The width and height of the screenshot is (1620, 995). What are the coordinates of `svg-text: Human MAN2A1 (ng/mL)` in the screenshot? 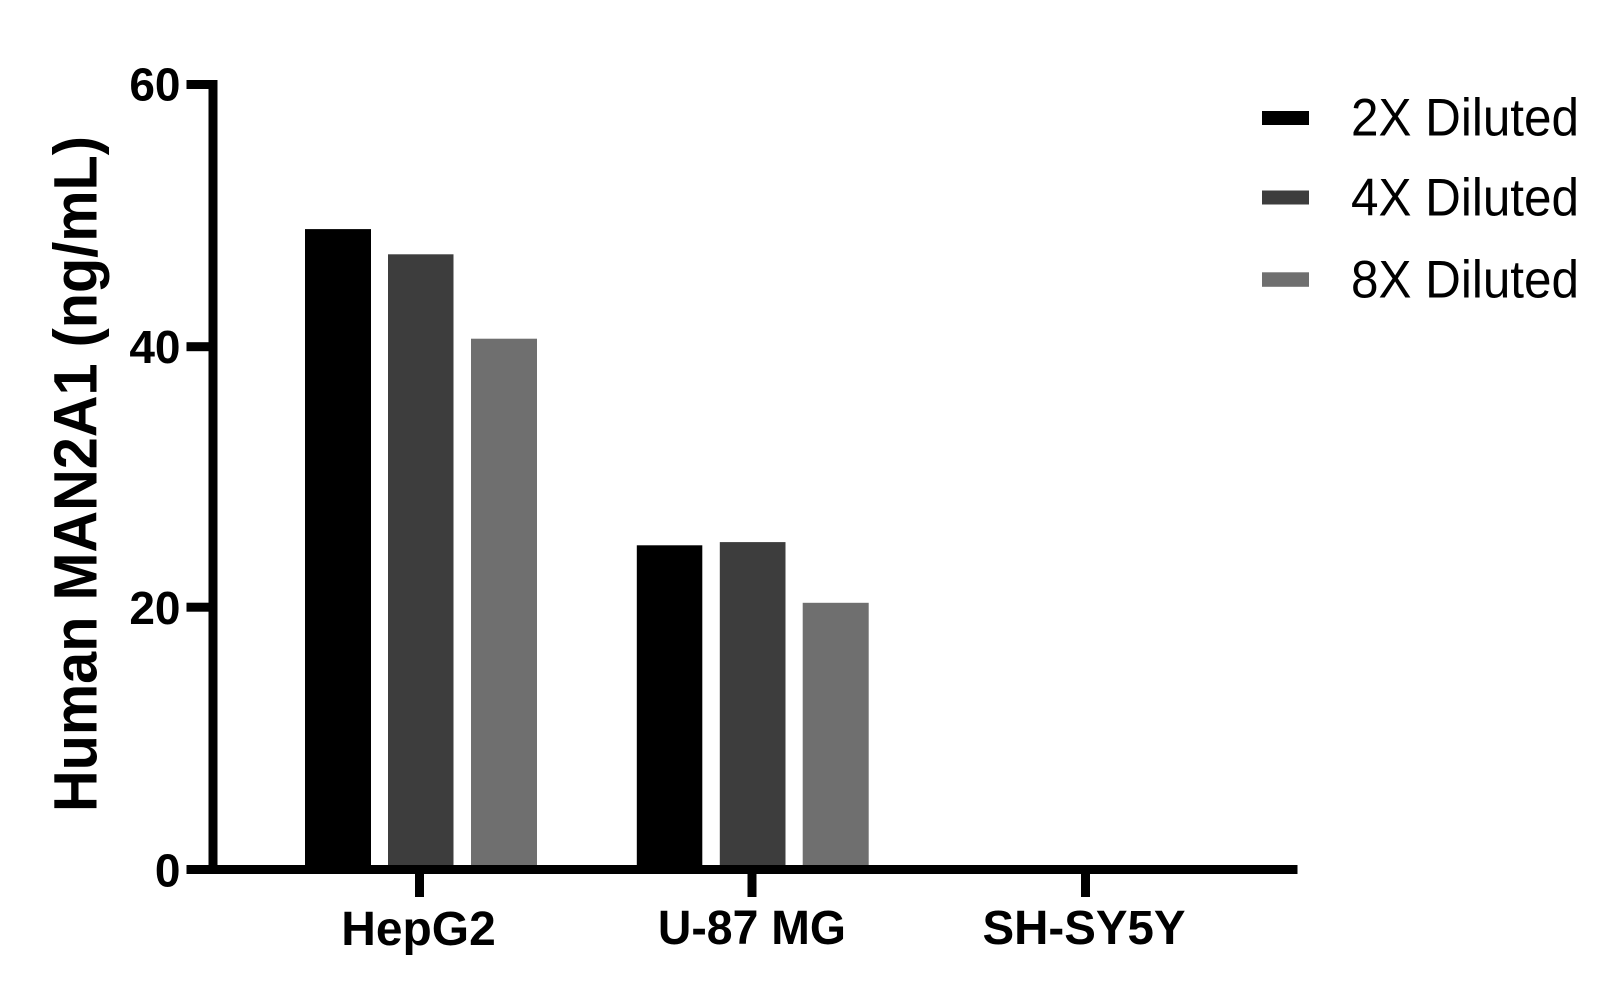 It's located at (76, 474).